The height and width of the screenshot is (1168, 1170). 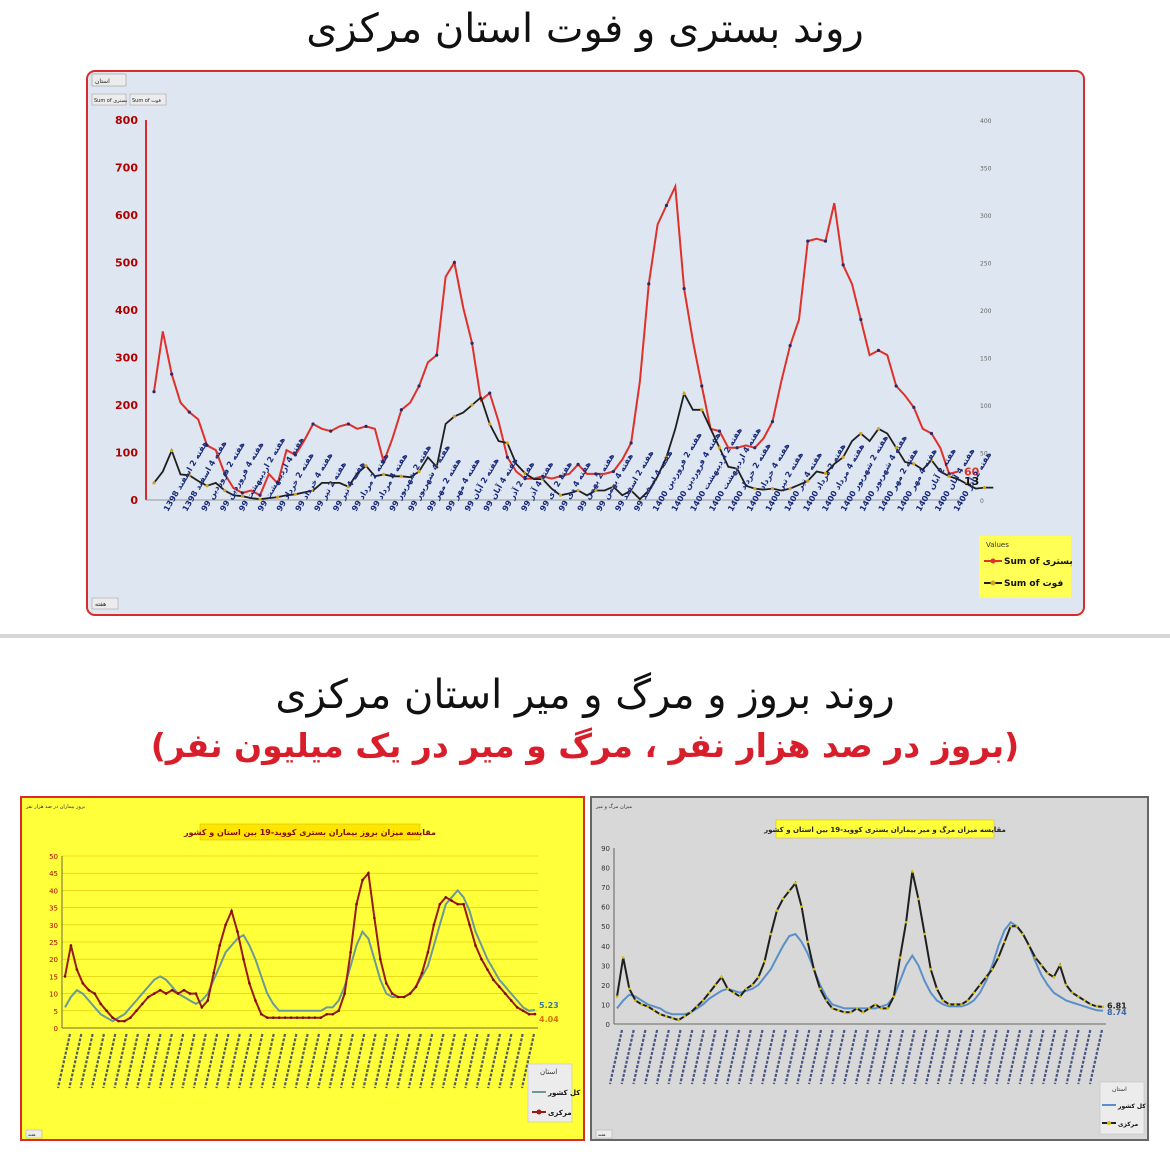 What do you see at coordinates (549, 1019) in the screenshot?
I see `provincial-end-label: 4.04` at bounding box center [549, 1019].